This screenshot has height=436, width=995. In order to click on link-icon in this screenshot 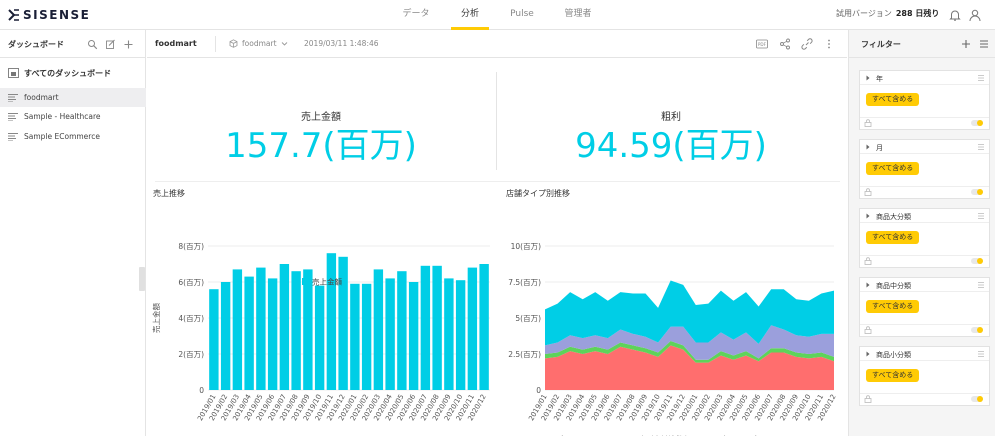, I will do `click(807, 44)`.